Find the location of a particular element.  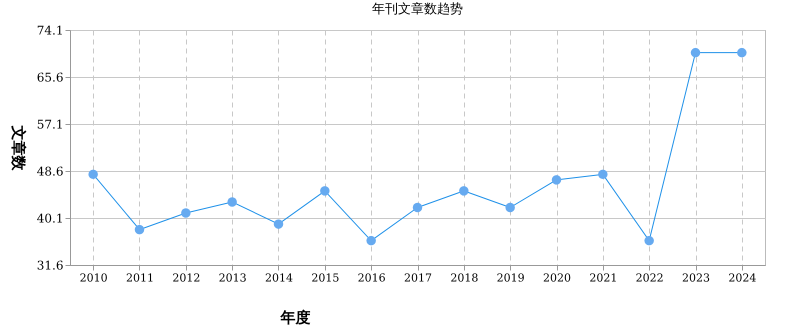

x-tick-label: 2024 is located at coordinates (742, 278).